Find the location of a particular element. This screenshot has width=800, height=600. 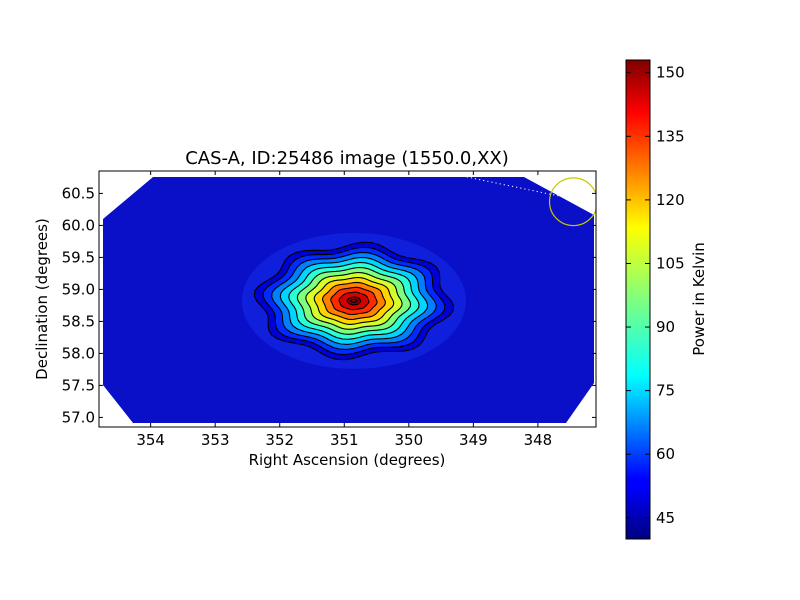

x-tick-label: 349 is located at coordinates (473, 440).